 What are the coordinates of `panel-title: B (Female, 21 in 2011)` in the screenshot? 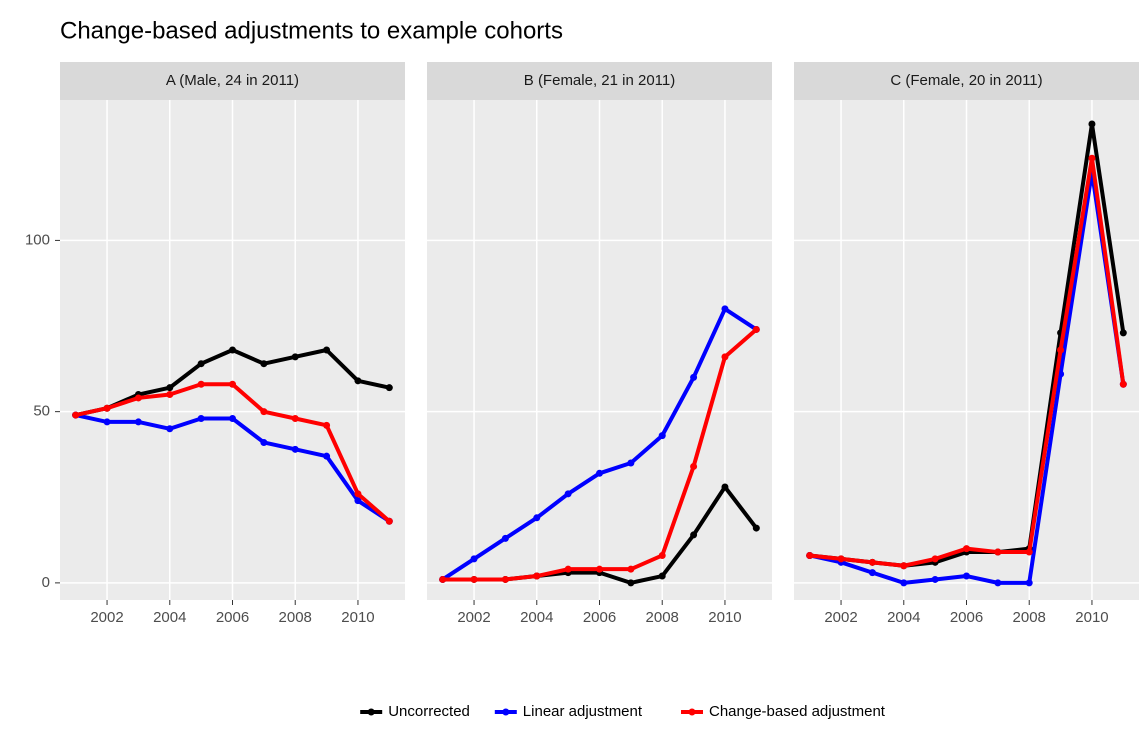 It's located at (599, 80).